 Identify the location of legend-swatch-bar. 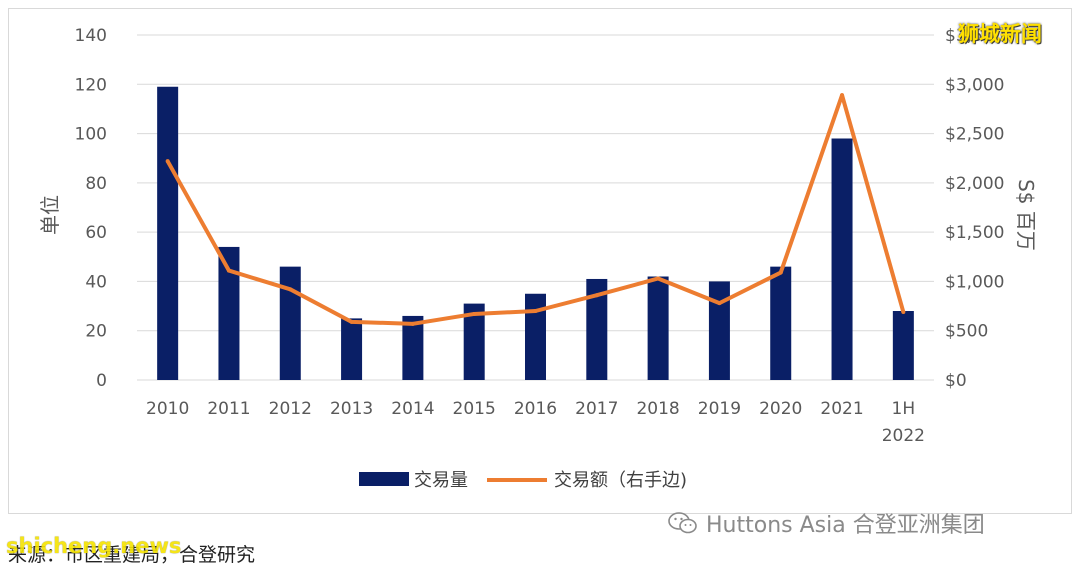
(384, 479).